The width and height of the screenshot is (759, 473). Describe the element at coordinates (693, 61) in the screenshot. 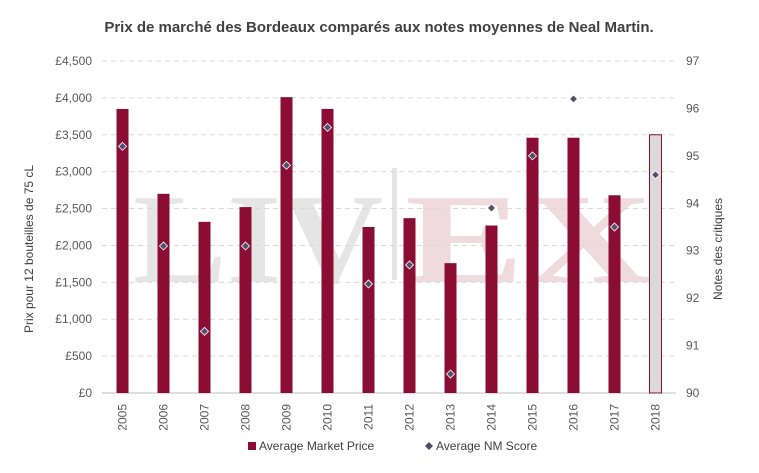

I see `y2-tick-label: 97` at that location.